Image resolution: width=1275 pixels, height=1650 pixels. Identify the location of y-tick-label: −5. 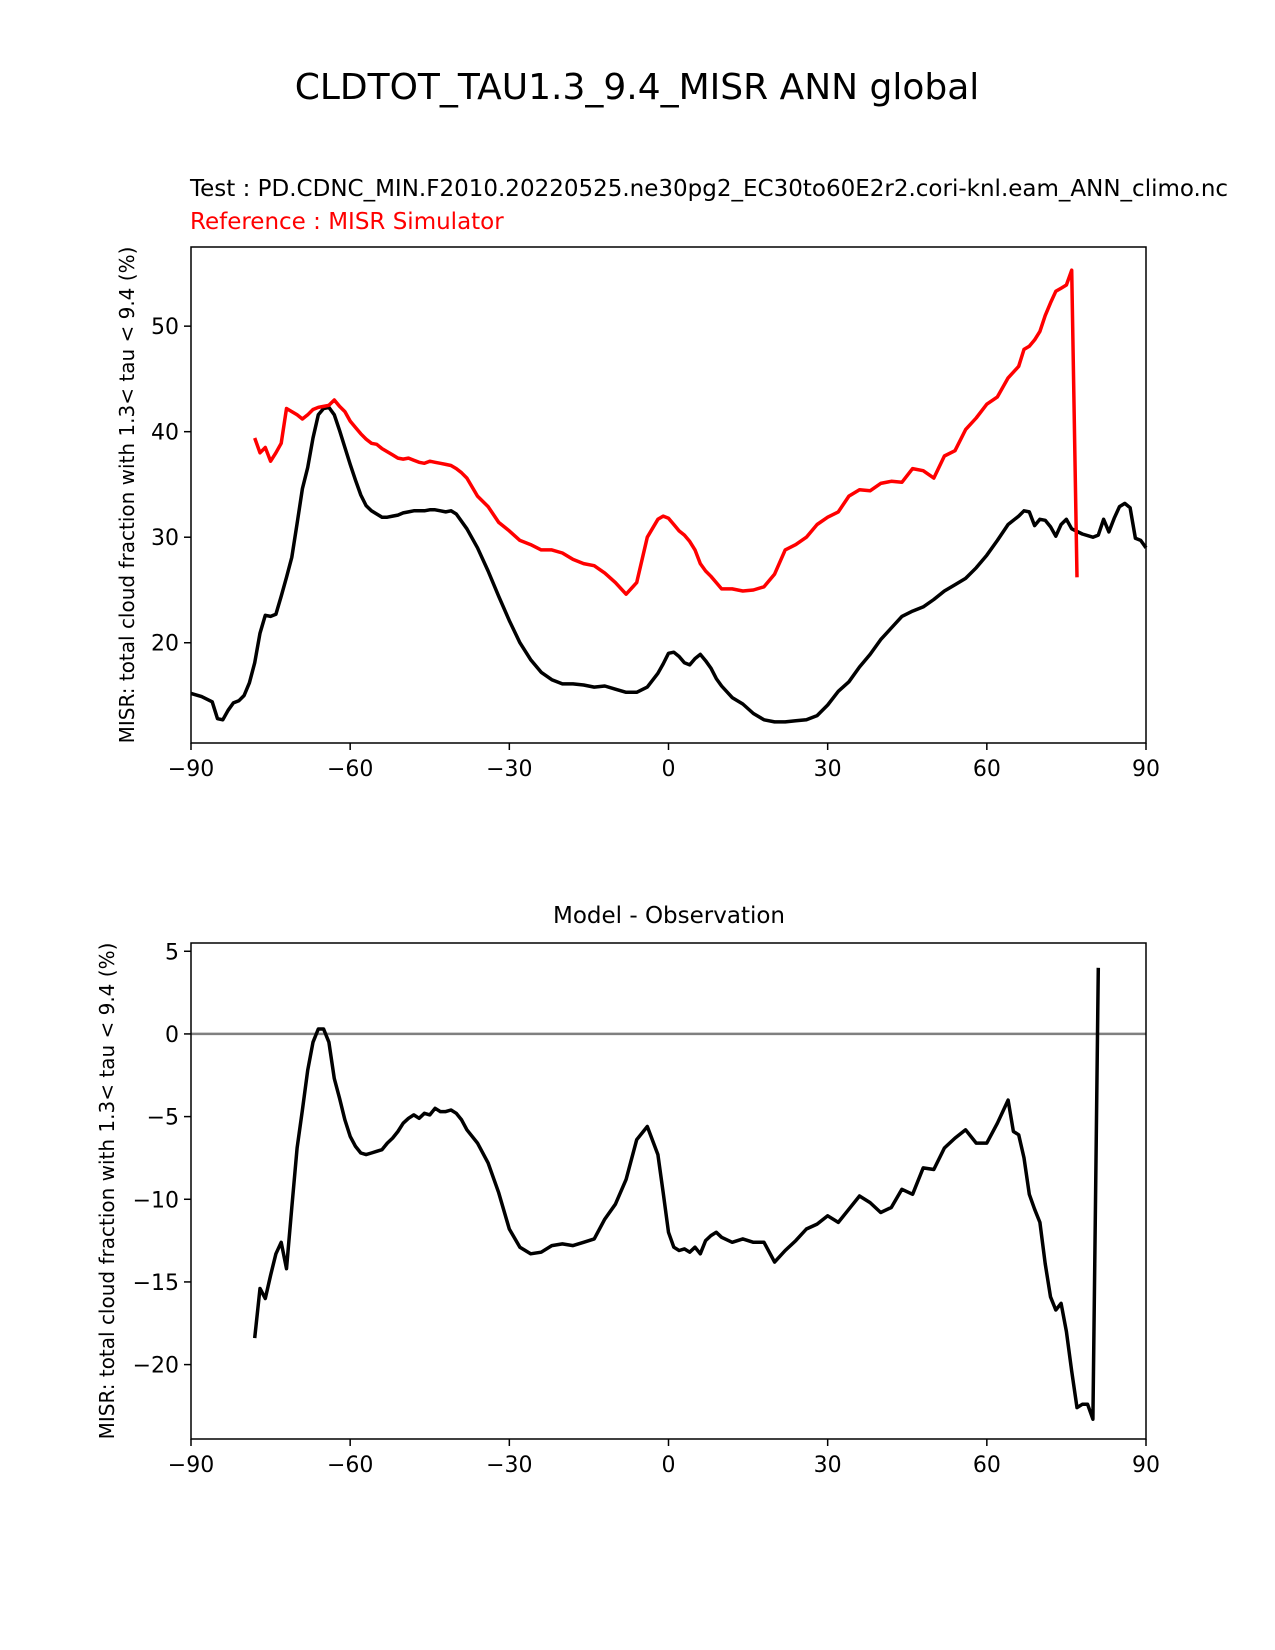
(163, 1118).